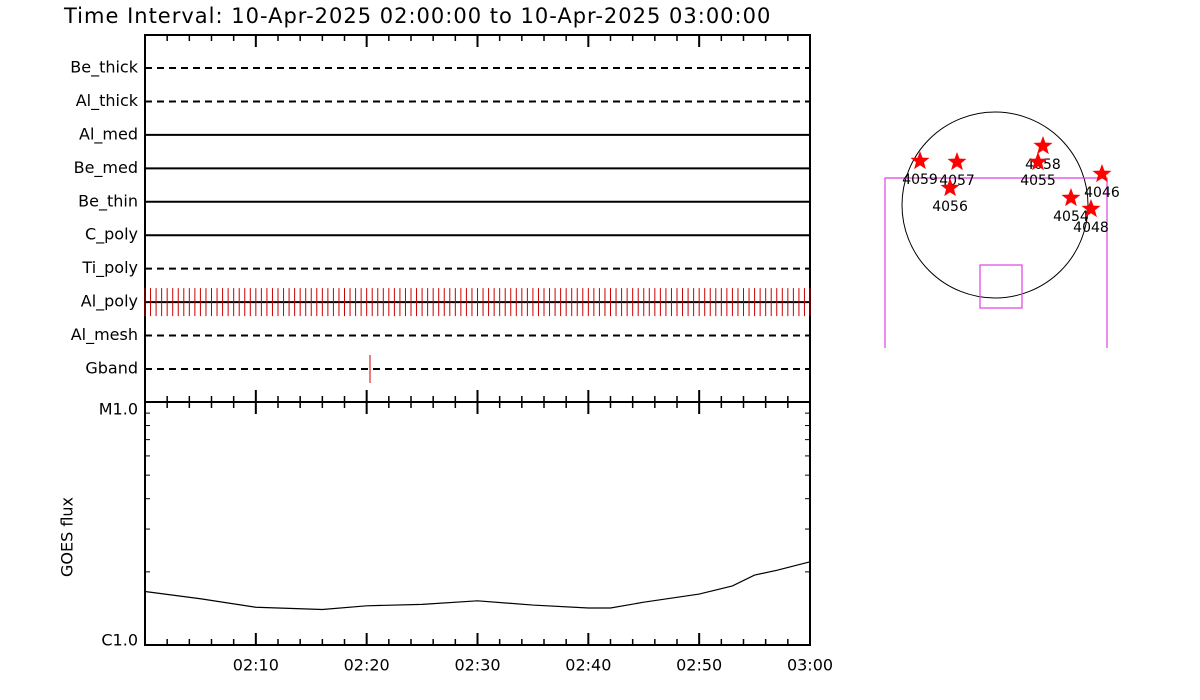  I want to click on filter-label: Ti_poly, so click(109, 268).